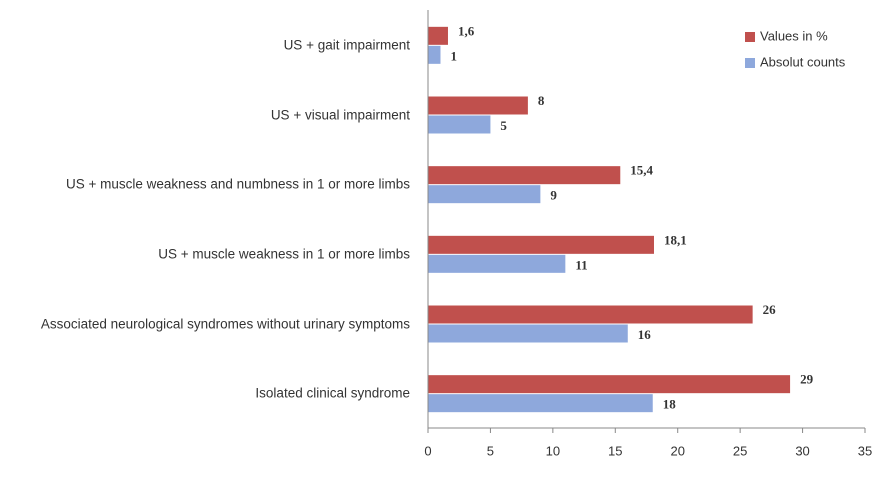 This screenshot has height=481, width=878. What do you see at coordinates (553, 450) in the screenshot?
I see `x-tick-label: 10` at bounding box center [553, 450].